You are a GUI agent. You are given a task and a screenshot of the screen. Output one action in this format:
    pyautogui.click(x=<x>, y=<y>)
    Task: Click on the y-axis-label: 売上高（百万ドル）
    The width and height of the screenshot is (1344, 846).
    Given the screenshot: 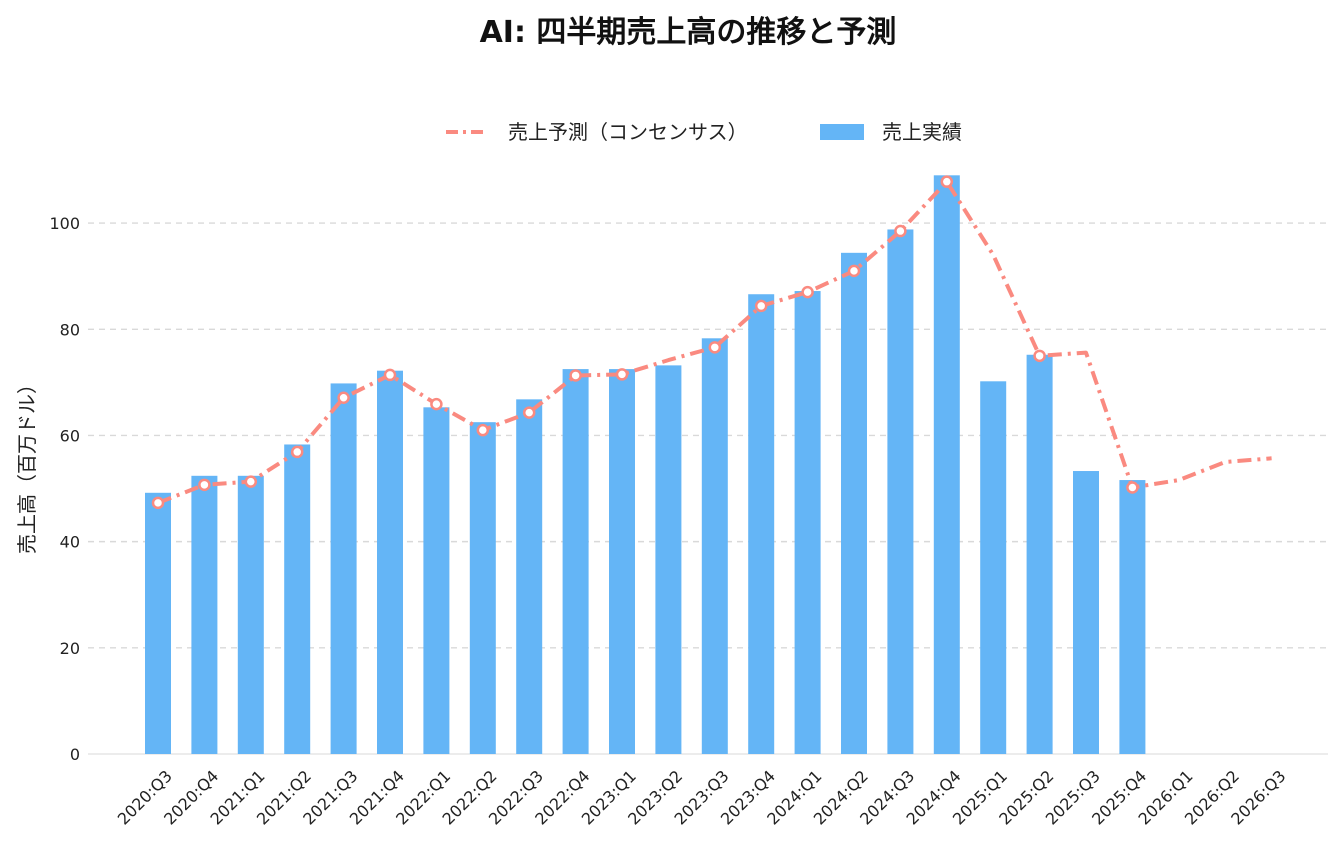 What is the action you would take?
    pyautogui.click(x=27, y=464)
    